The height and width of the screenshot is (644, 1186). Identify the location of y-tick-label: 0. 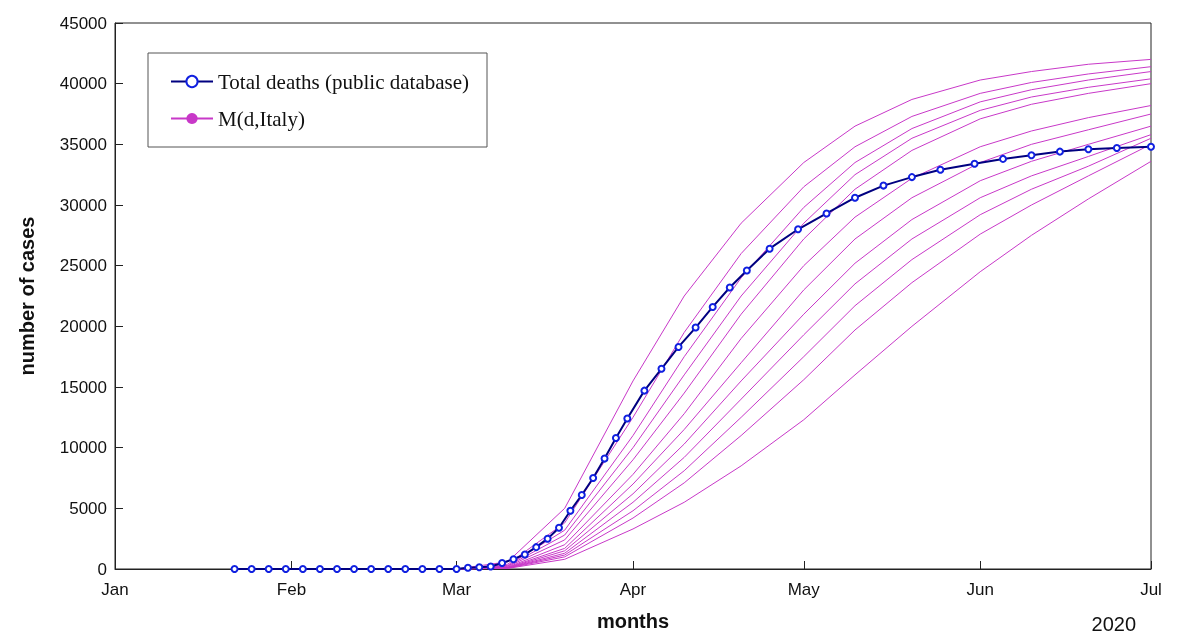
(102, 569).